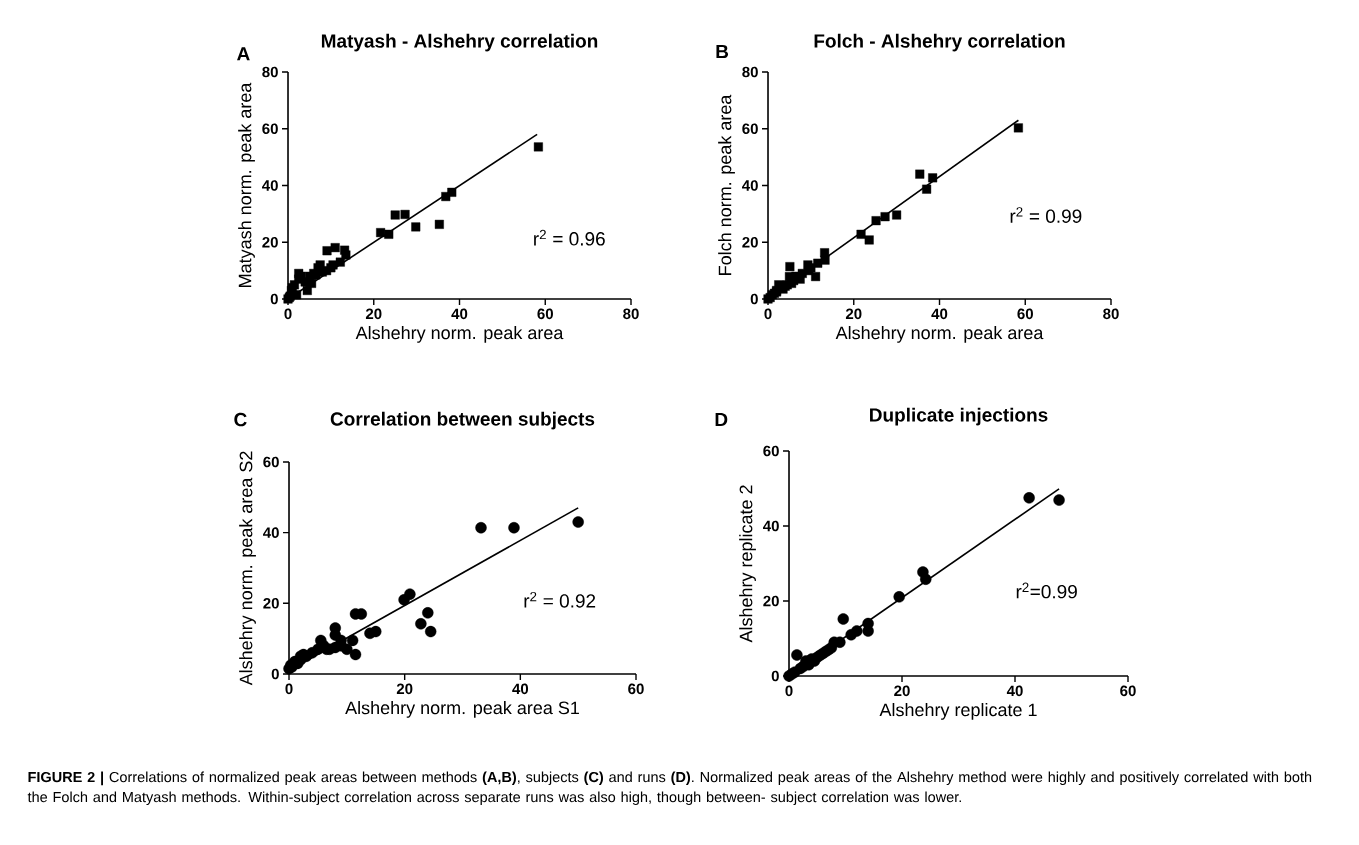 This screenshot has height=845, width=1359. Describe the element at coordinates (247, 568) in the screenshot. I see `y-axis-title: Alshehry norm. peak area S2` at that location.